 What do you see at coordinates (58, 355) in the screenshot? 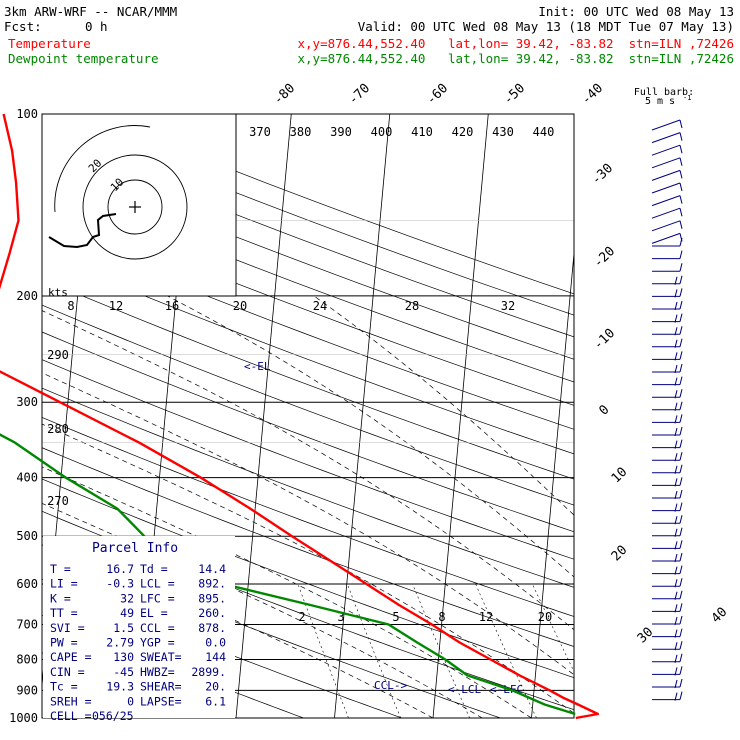
I see `theta-side-label: 290` at bounding box center [58, 355].